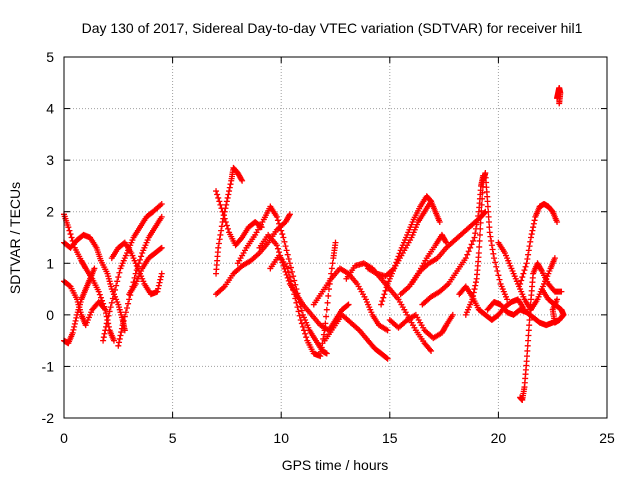 The width and height of the screenshot is (640, 480). I want to click on x-tick-label: 5, so click(173, 438).